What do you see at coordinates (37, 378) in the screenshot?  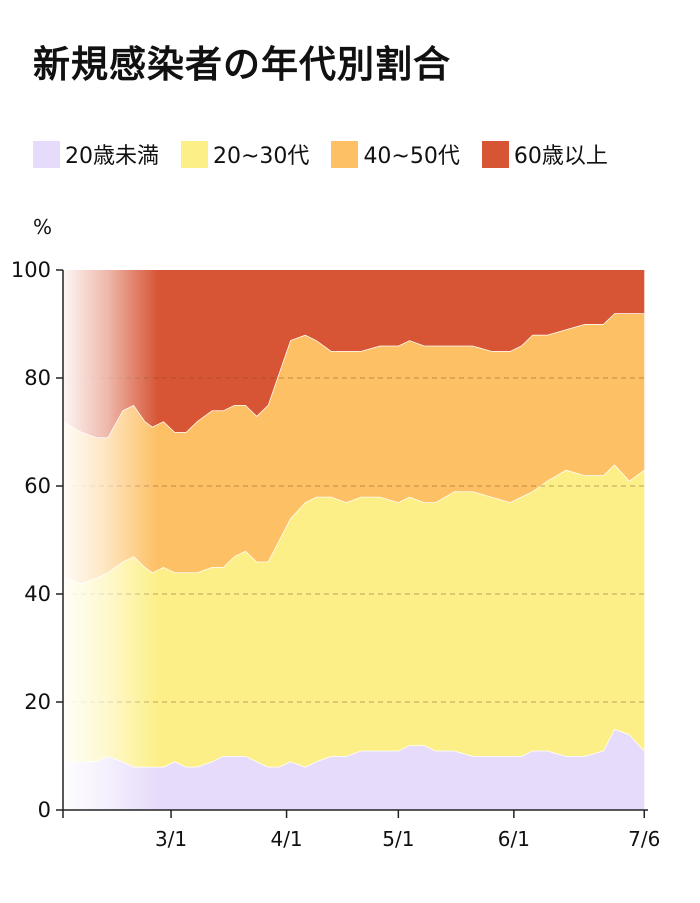 I see `y-tick-label-80: 80` at bounding box center [37, 378].